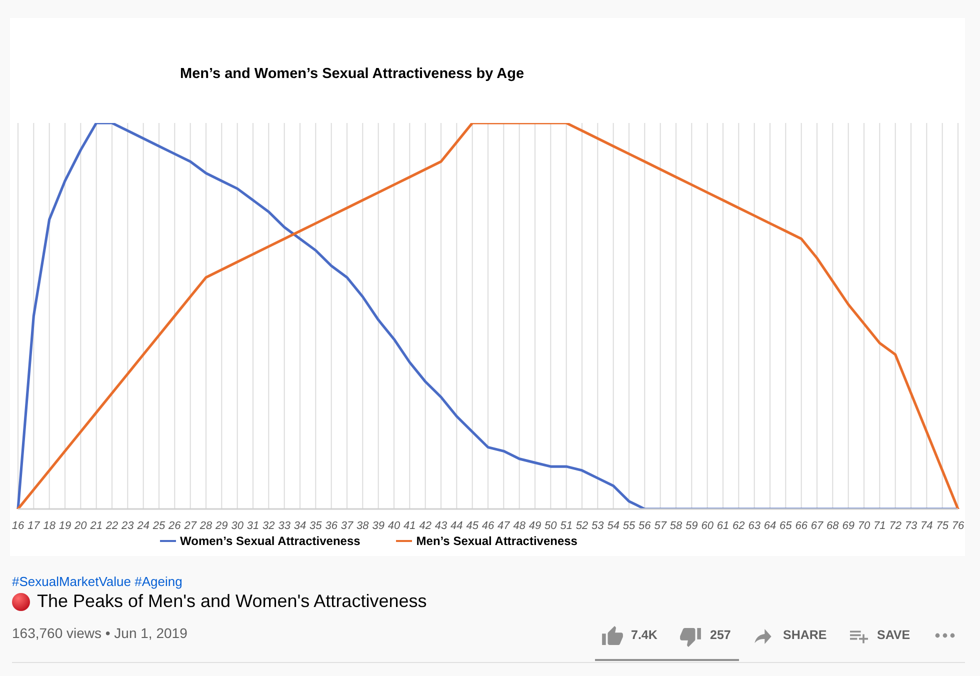 The width and height of the screenshot is (980, 676). I want to click on x-tick-label: 43, so click(441, 526).